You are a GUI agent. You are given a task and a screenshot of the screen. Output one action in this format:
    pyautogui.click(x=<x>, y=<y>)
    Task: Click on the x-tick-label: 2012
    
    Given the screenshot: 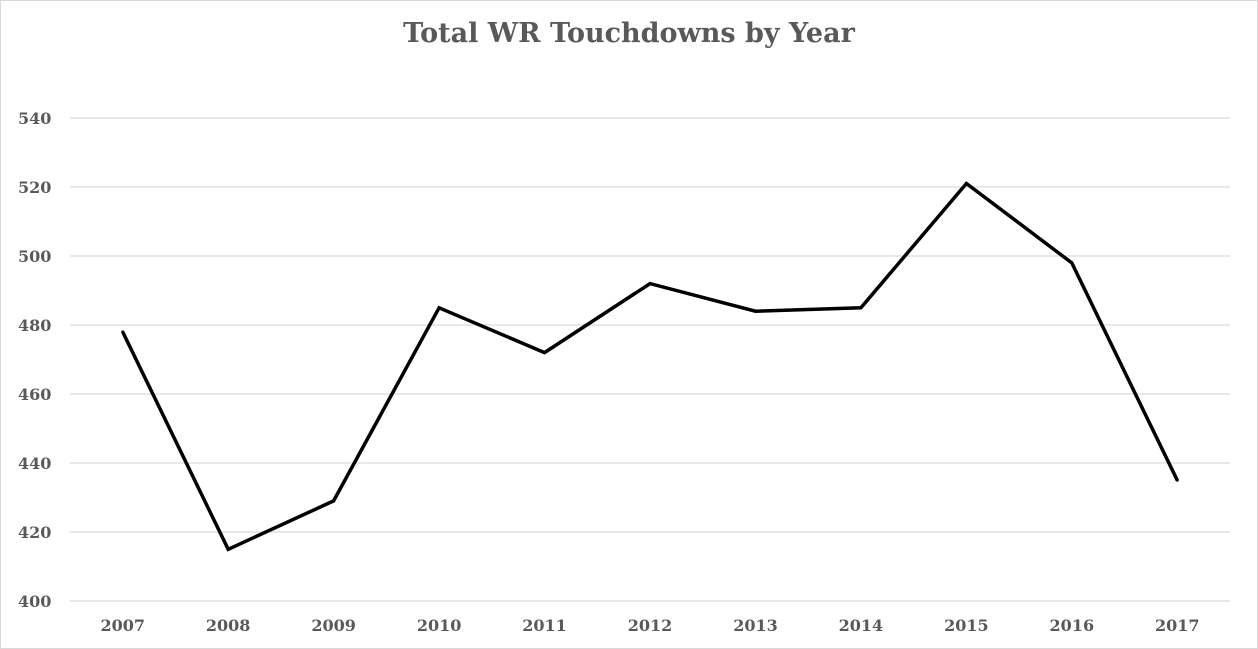 What is the action you would take?
    pyautogui.click(x=650, y=625)
    